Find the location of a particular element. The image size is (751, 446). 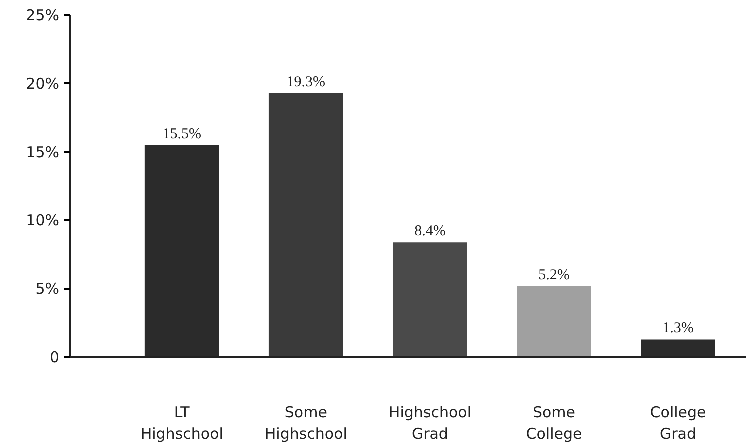

data-label: 15.5% is located at coordinates (182, 134).